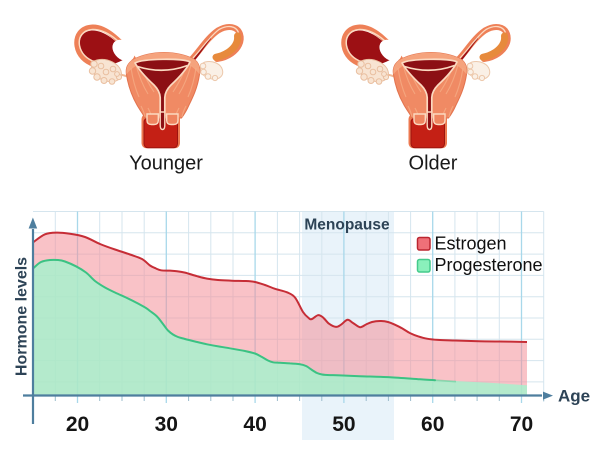  What do you see at coordinates (521, 424) in the screenshot?
I see `svg-text: 70` at bounding box center [521, 424].